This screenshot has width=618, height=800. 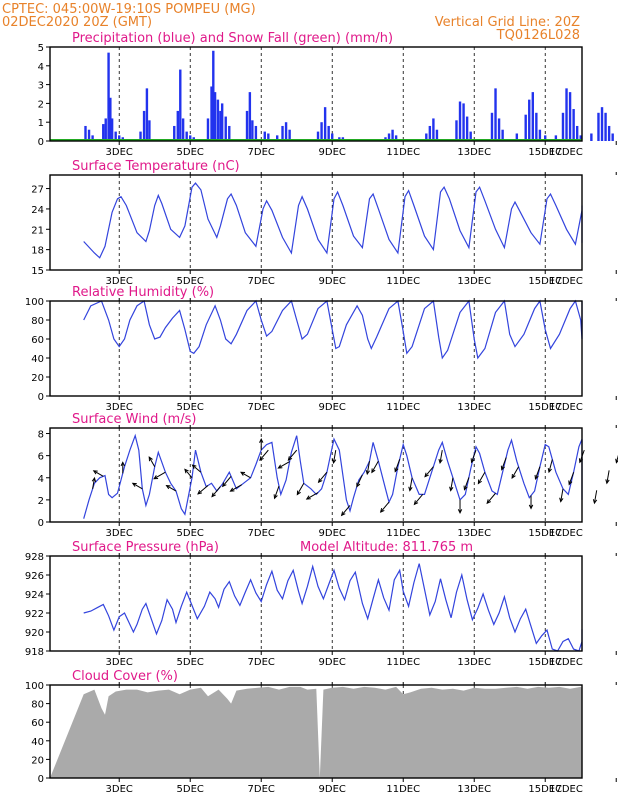 What do you see at coordinates (37, 321) in the screenshot?
I see `y-tick-label: 80` at bounding box center [37, 321].